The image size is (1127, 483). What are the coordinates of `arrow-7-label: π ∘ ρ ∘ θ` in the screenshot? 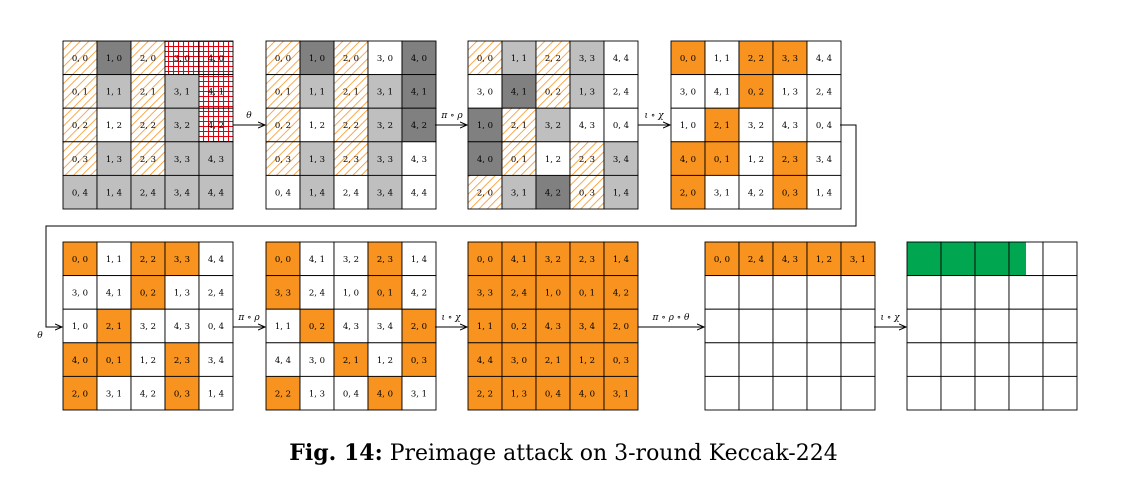 It's located at (671, 318).